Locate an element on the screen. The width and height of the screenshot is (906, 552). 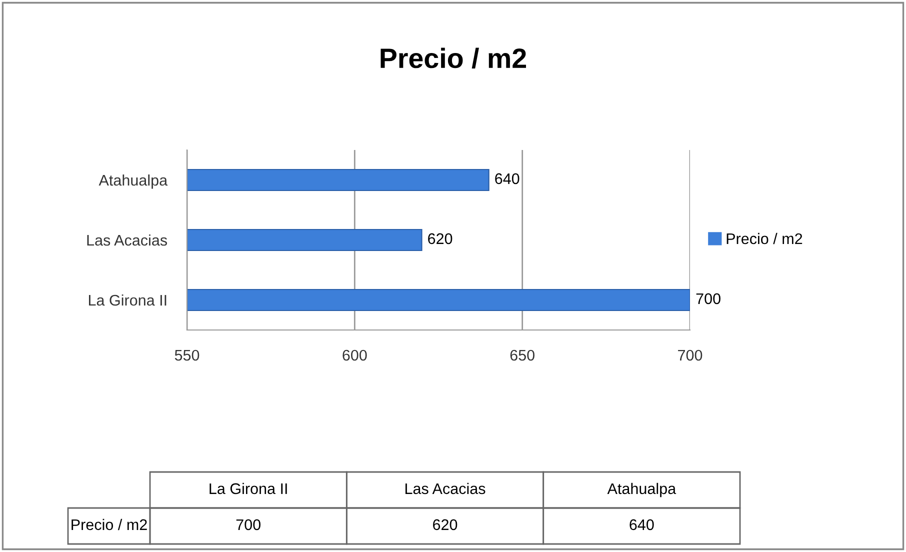
x-tick-label: 600 is located at coordinates (354, 355).